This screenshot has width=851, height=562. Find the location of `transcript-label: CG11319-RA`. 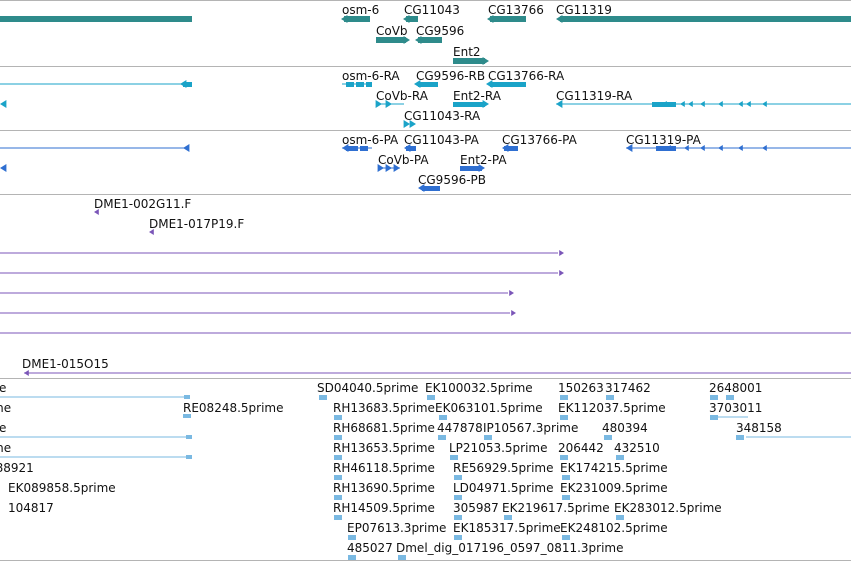

transcript-label: CG11319-RA is located at coordinates (594, 96).